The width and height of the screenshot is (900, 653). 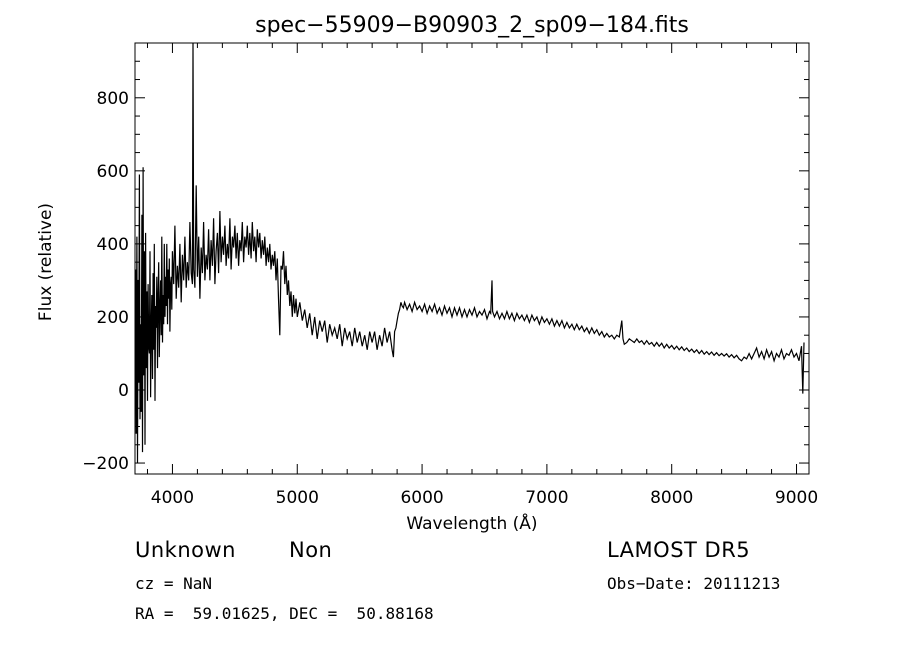 What do you see at coordinates (46, 262) in the screenshot?
I see `y-axis-label: Flux (relative)` at bounding box center [46, 262].